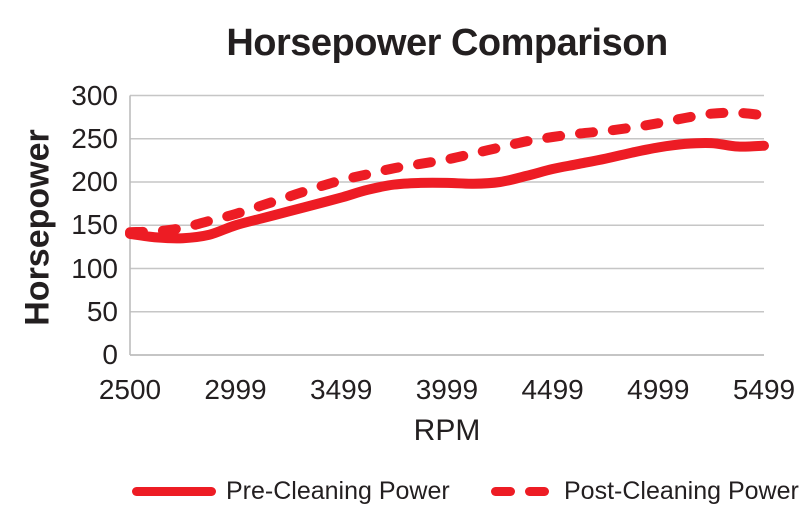  I want to click on y-tick-label: 250, so click(94, 138).